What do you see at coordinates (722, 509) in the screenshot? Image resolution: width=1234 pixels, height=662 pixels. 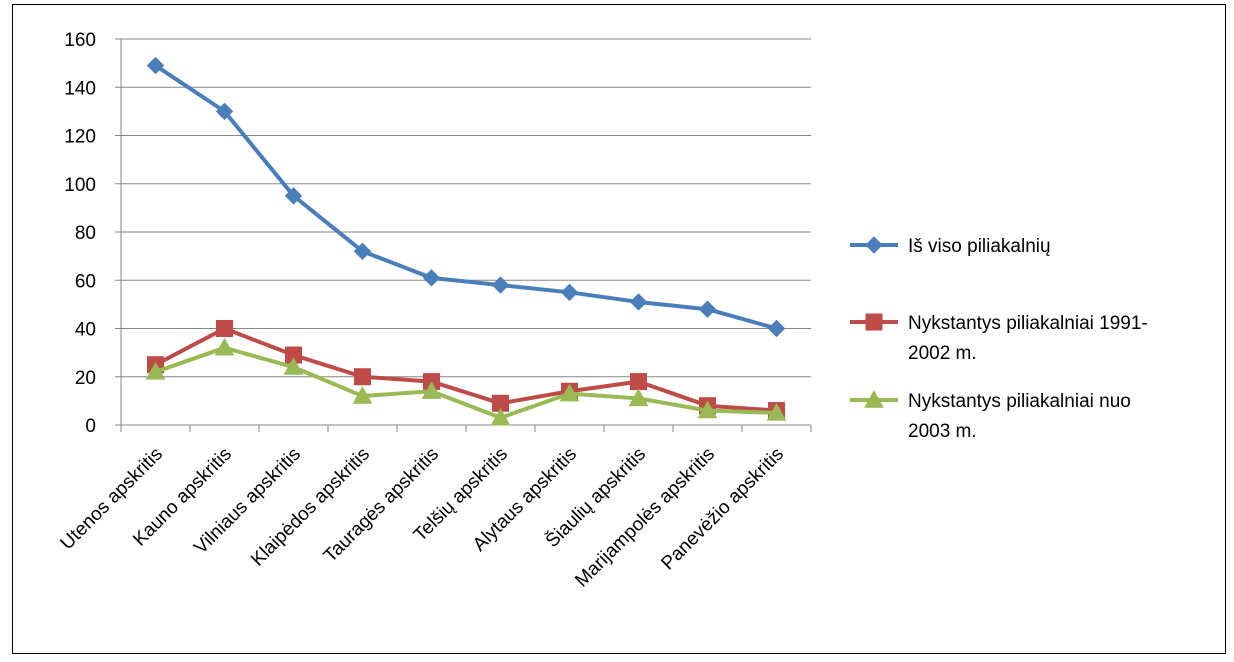 I see `x-category-label: Panevėžio apskritis` at bounding box center [722, 509].